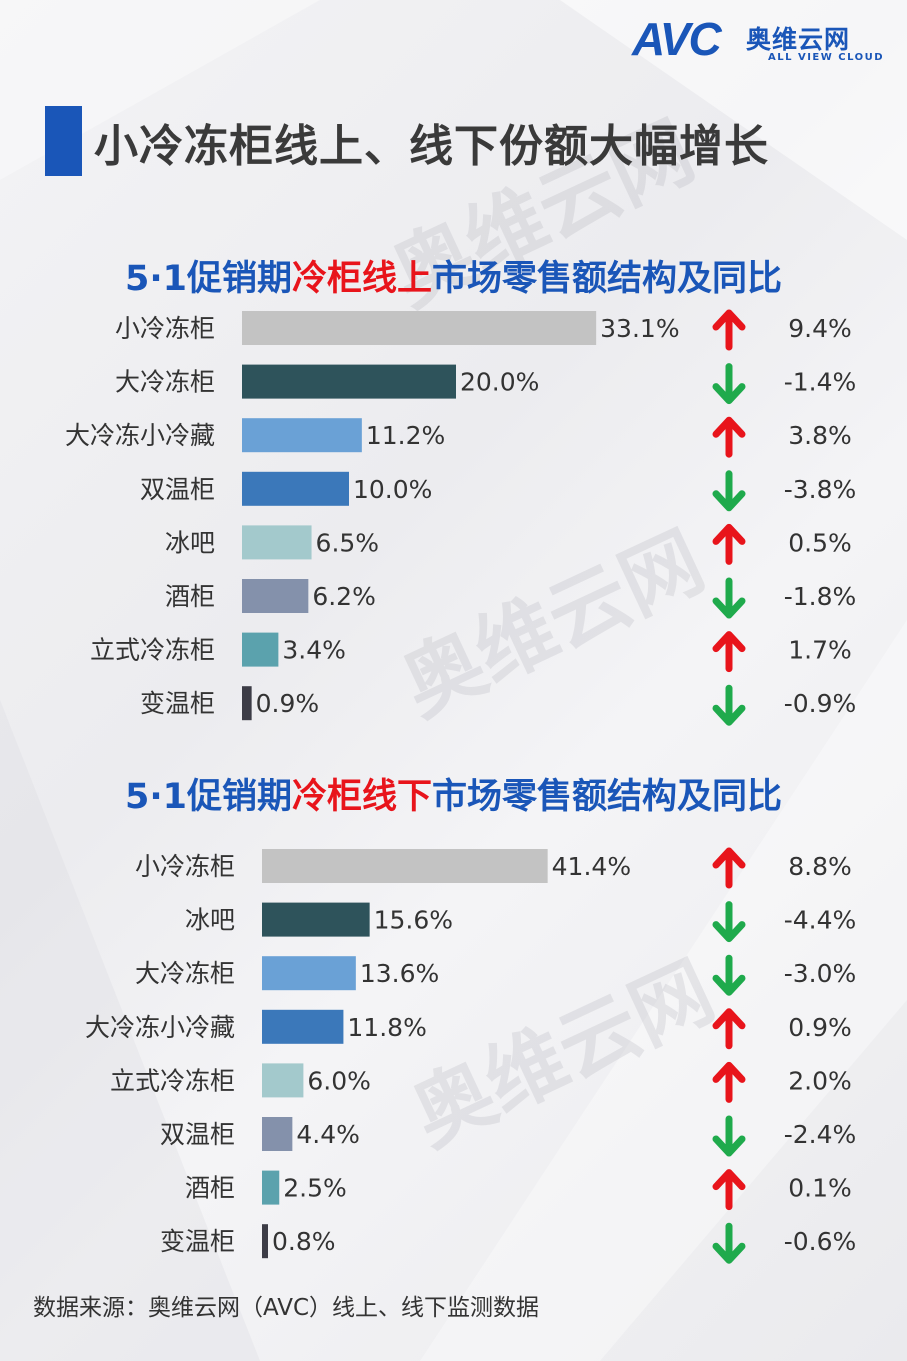 Image resolution: width=907 pixels, height=1361 pixels. What do you see at coordinates (392, 489) in the screenshot?
I see `value-label: 10.0%` at bounding box center [392, 489].